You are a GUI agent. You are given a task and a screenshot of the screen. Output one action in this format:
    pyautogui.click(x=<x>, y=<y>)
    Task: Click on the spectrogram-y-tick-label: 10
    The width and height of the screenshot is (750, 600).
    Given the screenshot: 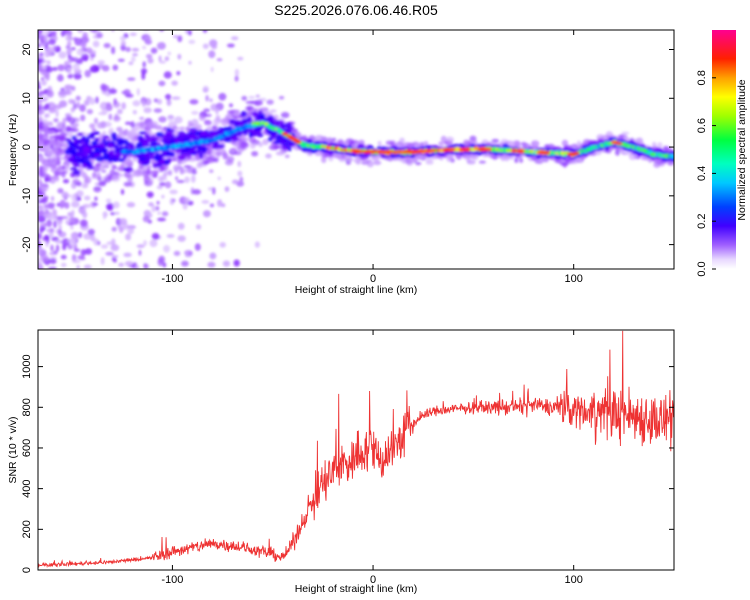 What is the action you would take?
    pyautogui.click(x=27, y=98)
    